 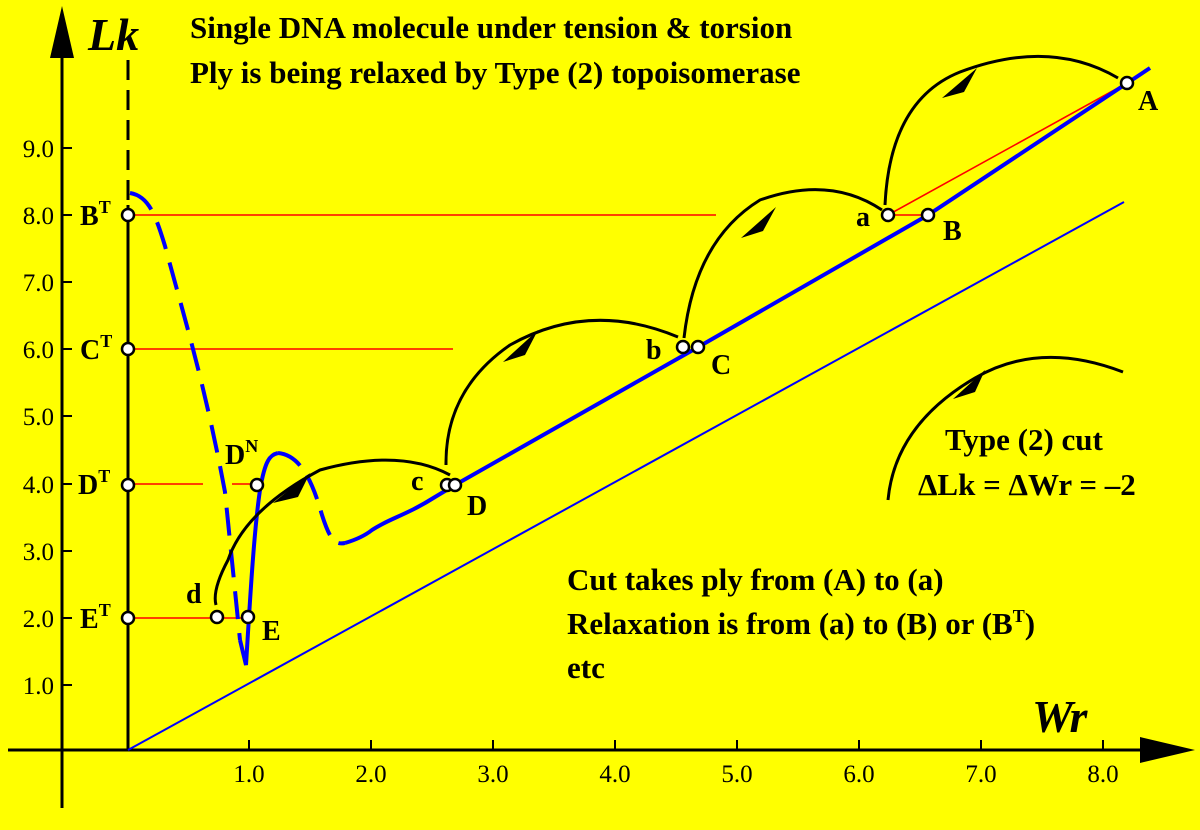 What do you see at coordinates (94, 483) in the screenshot?
I see `label-DT: DT` at bounding box center [94, 483].